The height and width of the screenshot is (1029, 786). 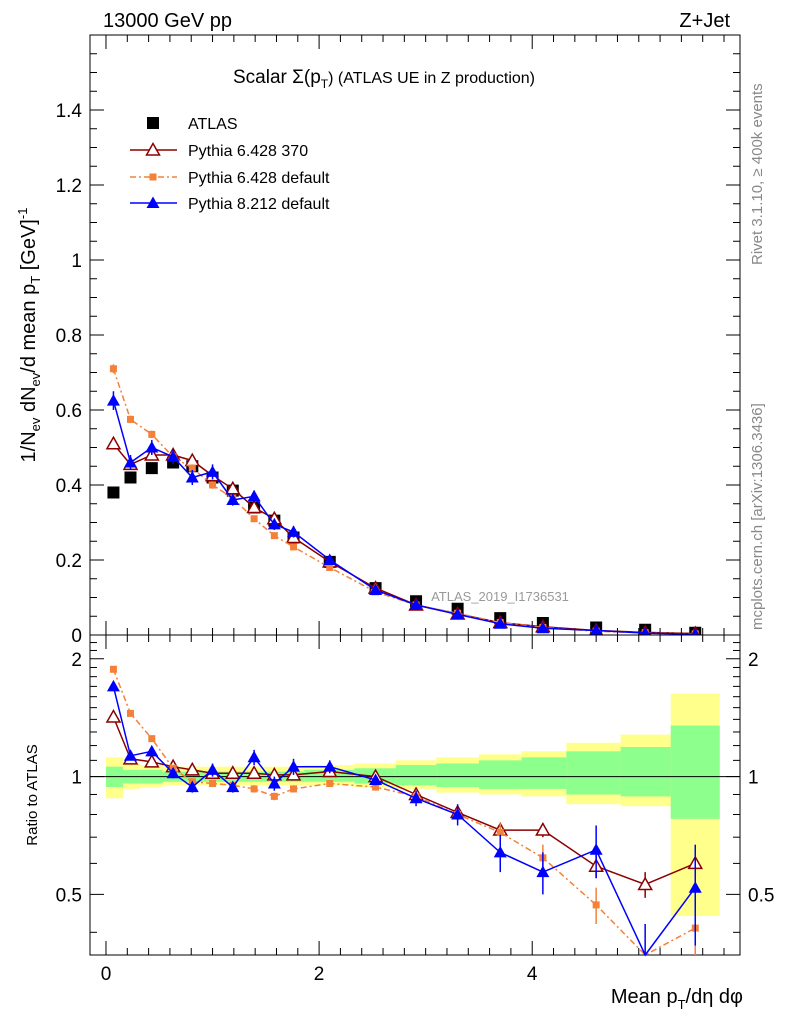 What do you see at coordinates (32, 794) in the screenshot?
I see `ratio-y-axis-label: Ratio to ATLAS` at bounding box center [32, 794].